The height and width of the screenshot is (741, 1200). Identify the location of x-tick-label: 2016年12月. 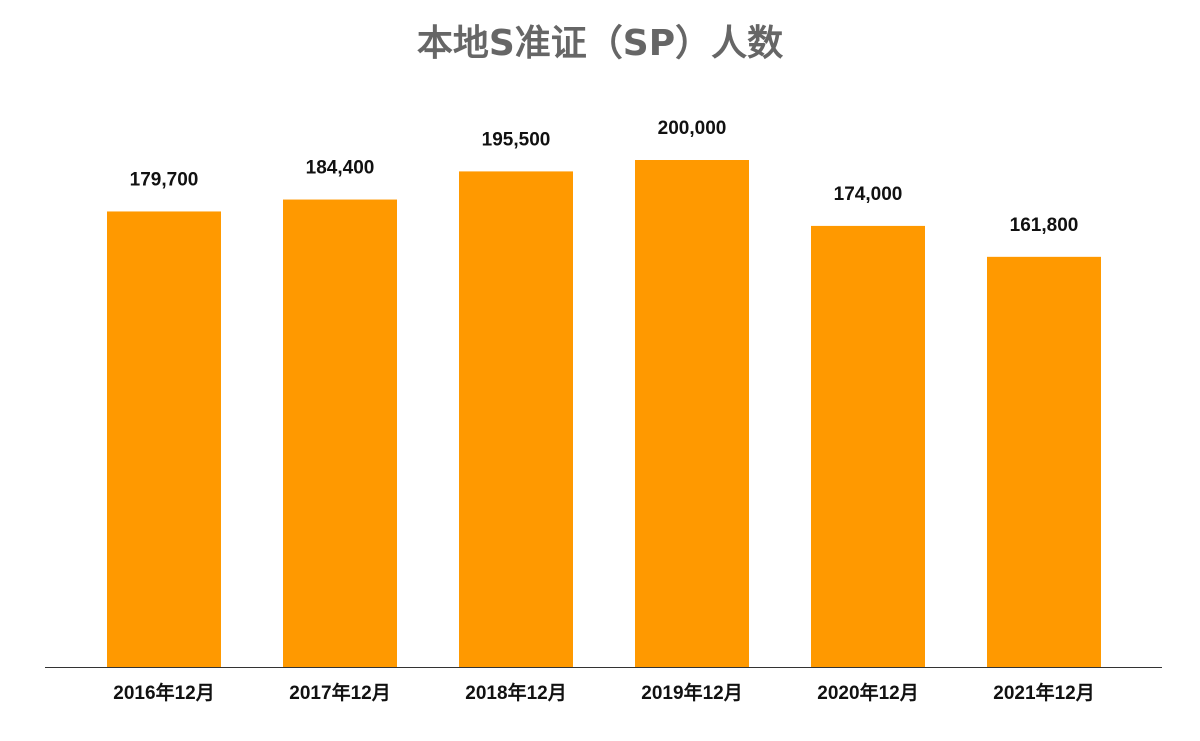
(163, 692).